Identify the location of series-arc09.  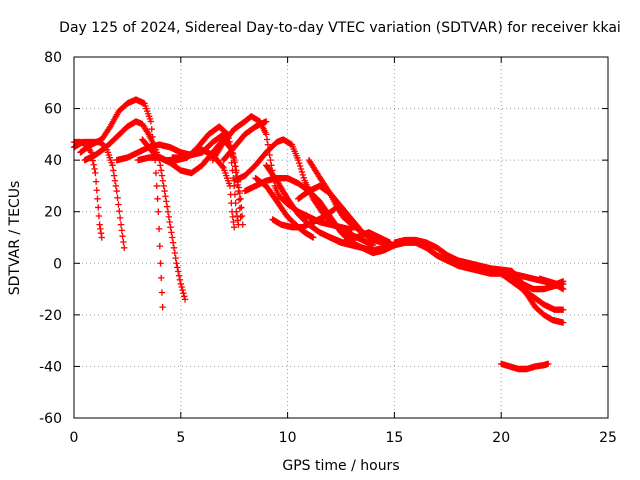
(282, 173).